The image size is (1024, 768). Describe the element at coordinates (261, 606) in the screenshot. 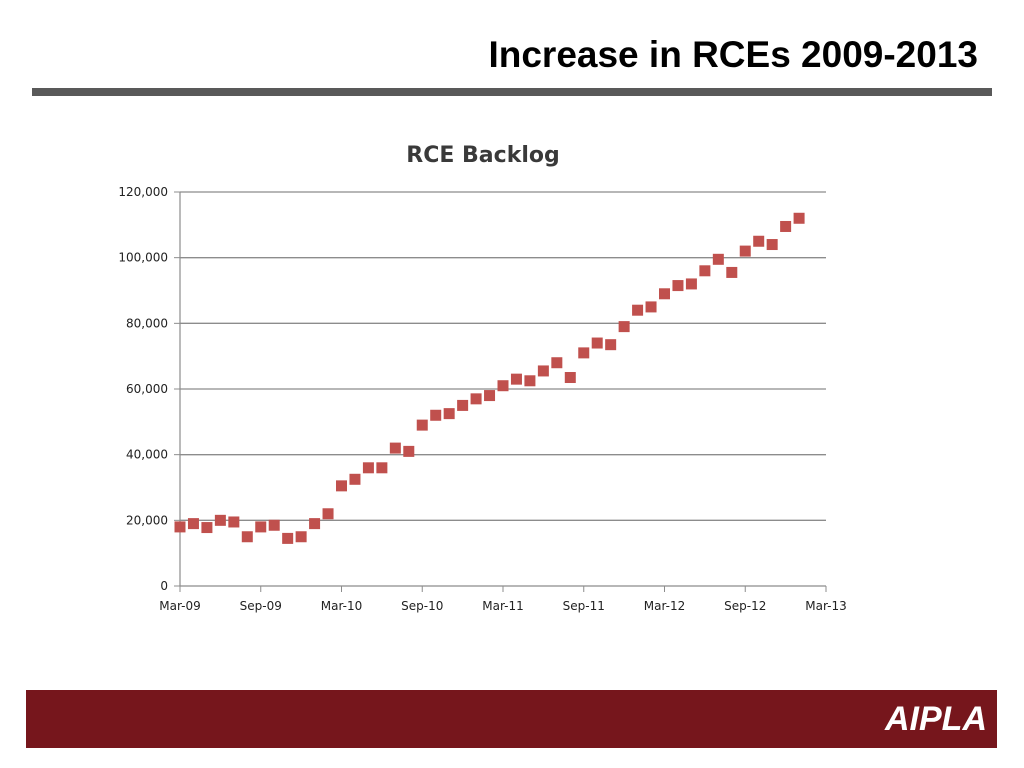

I see `x-tick-label: Sep-09` at that location.